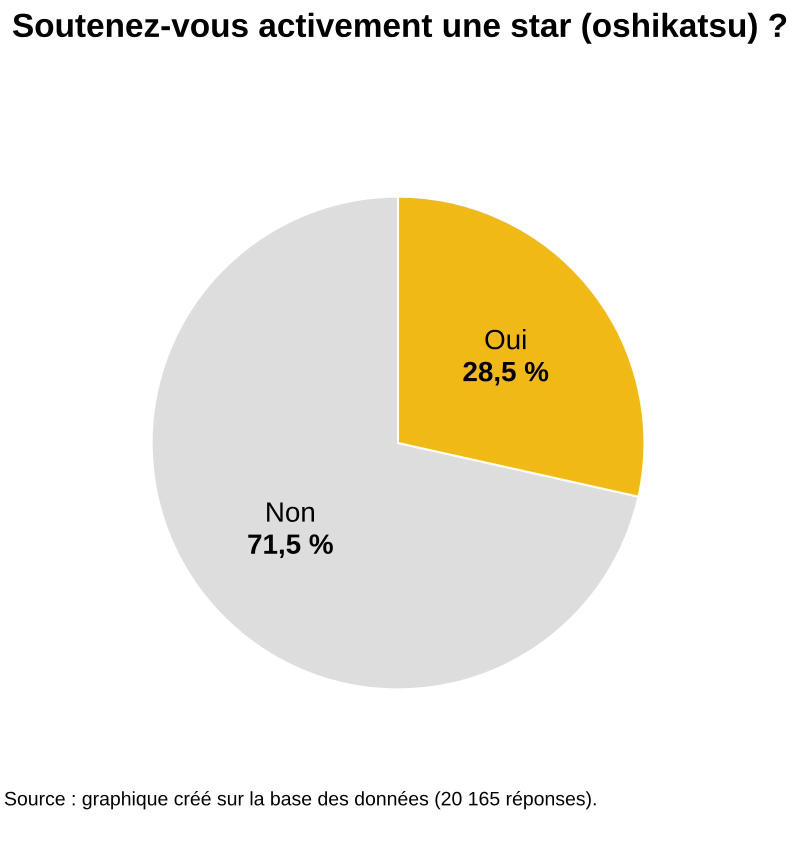 The height and width of the screenshot is (846, 800). What do you see at coordinates (290, 546) in the screenshot?
I see `data-label: 71,5 %` at bounding box center [290, 546].